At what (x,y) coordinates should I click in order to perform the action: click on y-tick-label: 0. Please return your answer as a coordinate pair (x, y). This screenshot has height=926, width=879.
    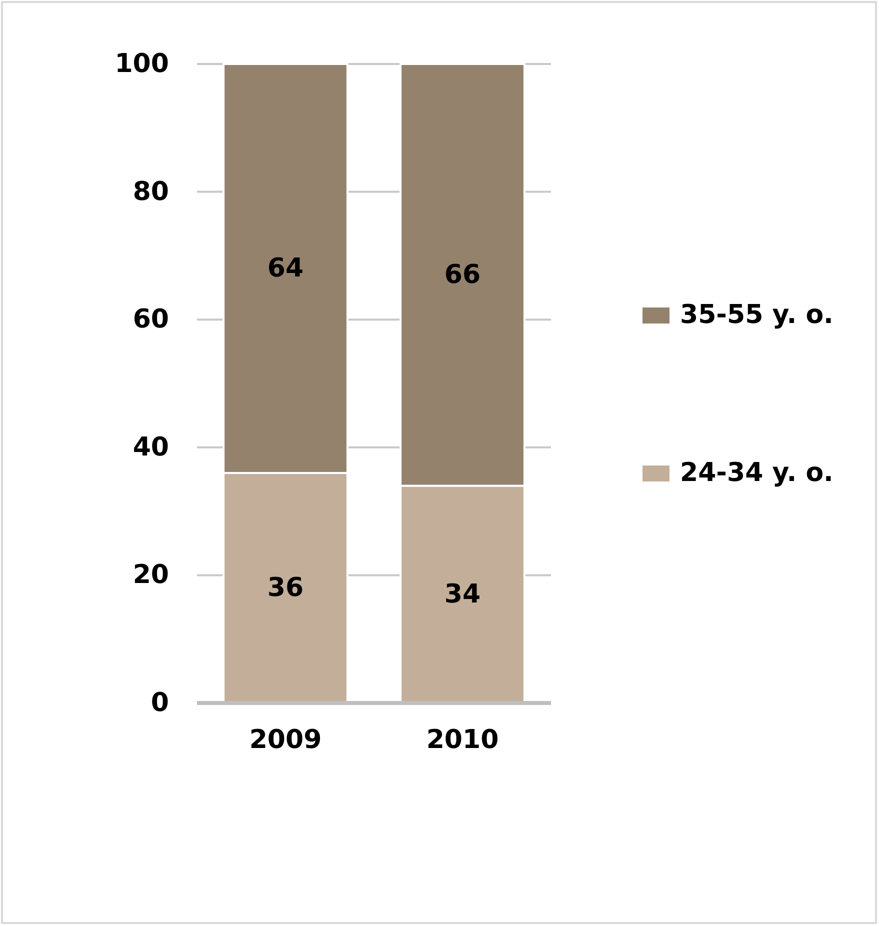
    Looking at the image, I should click on (159, 703).